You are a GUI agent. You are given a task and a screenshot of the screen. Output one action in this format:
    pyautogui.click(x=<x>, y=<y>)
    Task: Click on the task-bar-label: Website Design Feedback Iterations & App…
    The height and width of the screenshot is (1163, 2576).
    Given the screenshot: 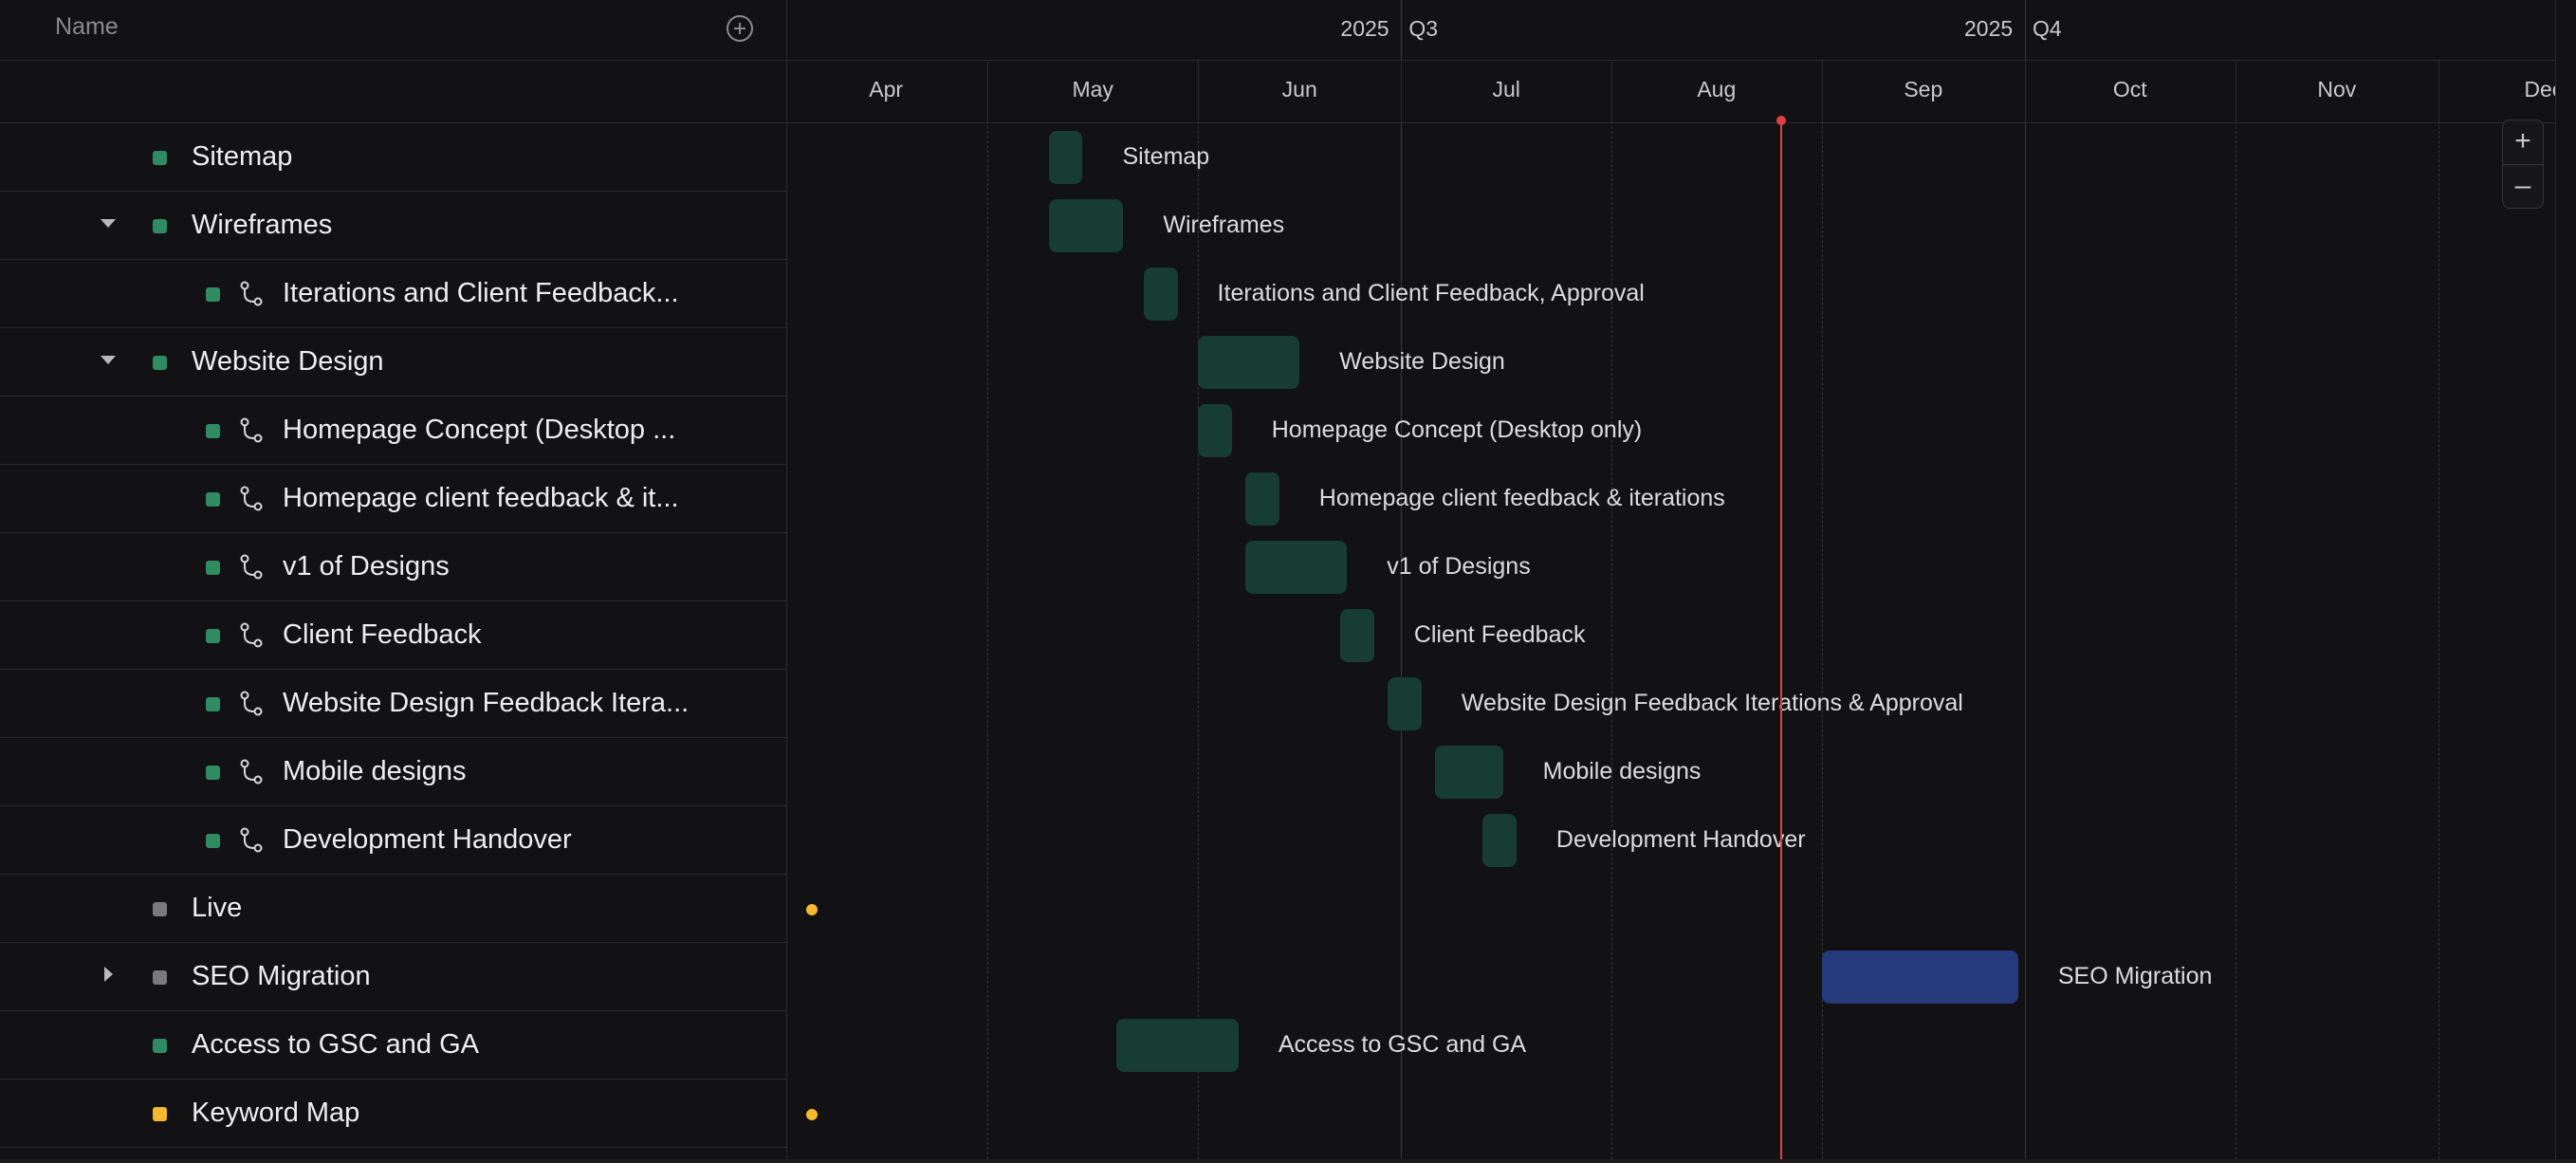 What is the action you would take?
    pyautogui.click(x=1712, y=703)
    